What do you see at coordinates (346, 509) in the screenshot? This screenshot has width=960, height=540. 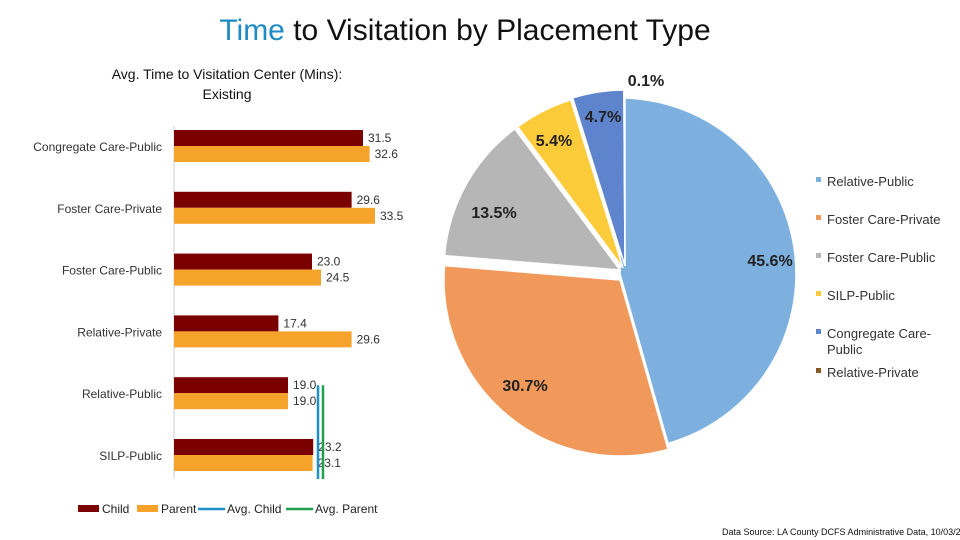 I see `bar-legend-label: Avg. Parent` at bounding box center [346, 509].